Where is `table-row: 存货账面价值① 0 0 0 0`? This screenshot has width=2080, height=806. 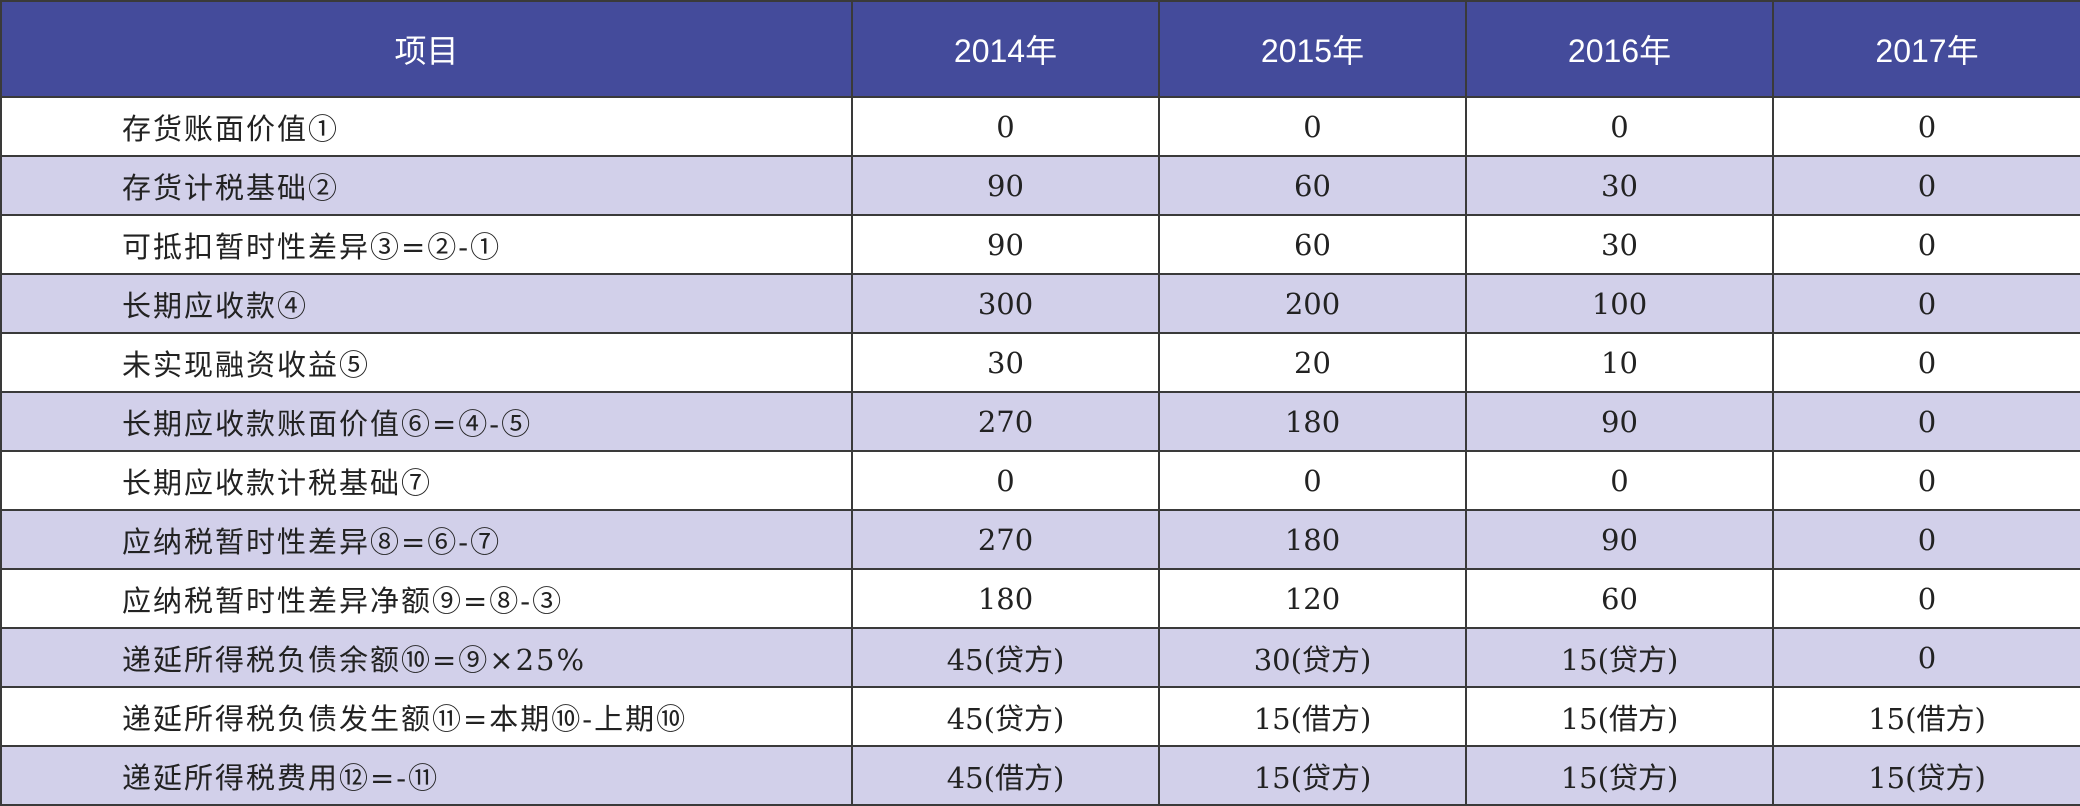
table-row: 存货账面价值① 0 0 0 0 is located at coordinates (1040, 126).